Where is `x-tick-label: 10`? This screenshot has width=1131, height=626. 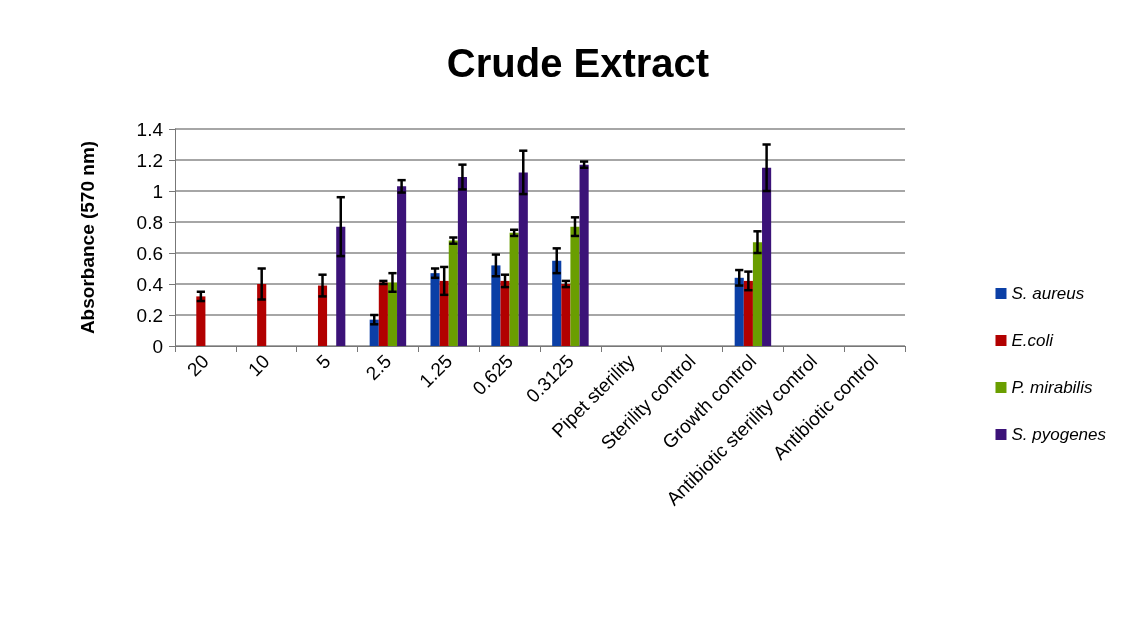 x-tick-label: 10 is located at coordinates (258, 365).